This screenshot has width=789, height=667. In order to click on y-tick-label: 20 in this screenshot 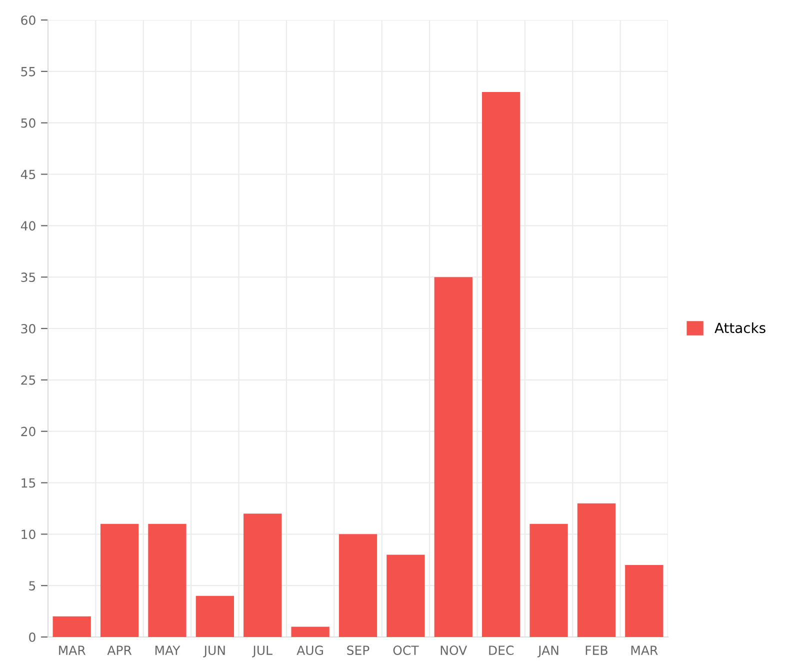, I will do `click(28, 431)`.